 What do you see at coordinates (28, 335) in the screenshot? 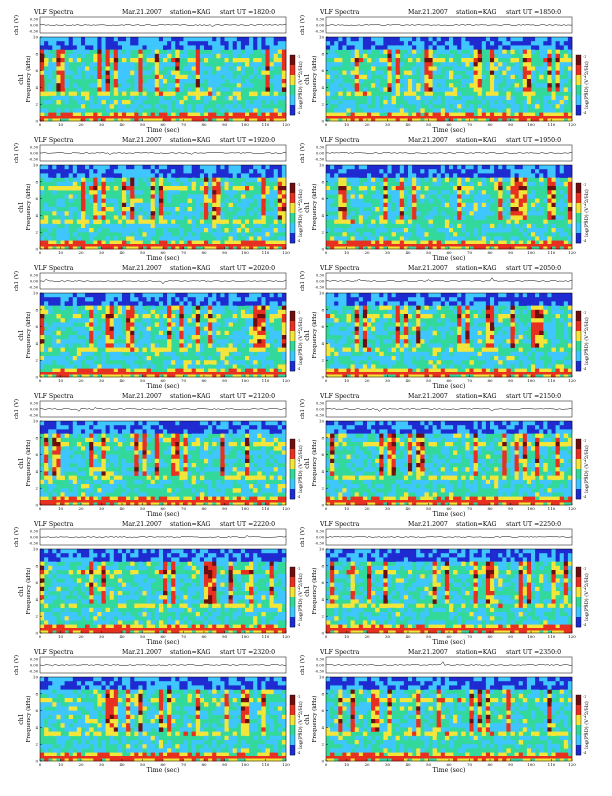
I see `frequency-axis-label: Frequency (kHz)` at bounding box center [28, 335].